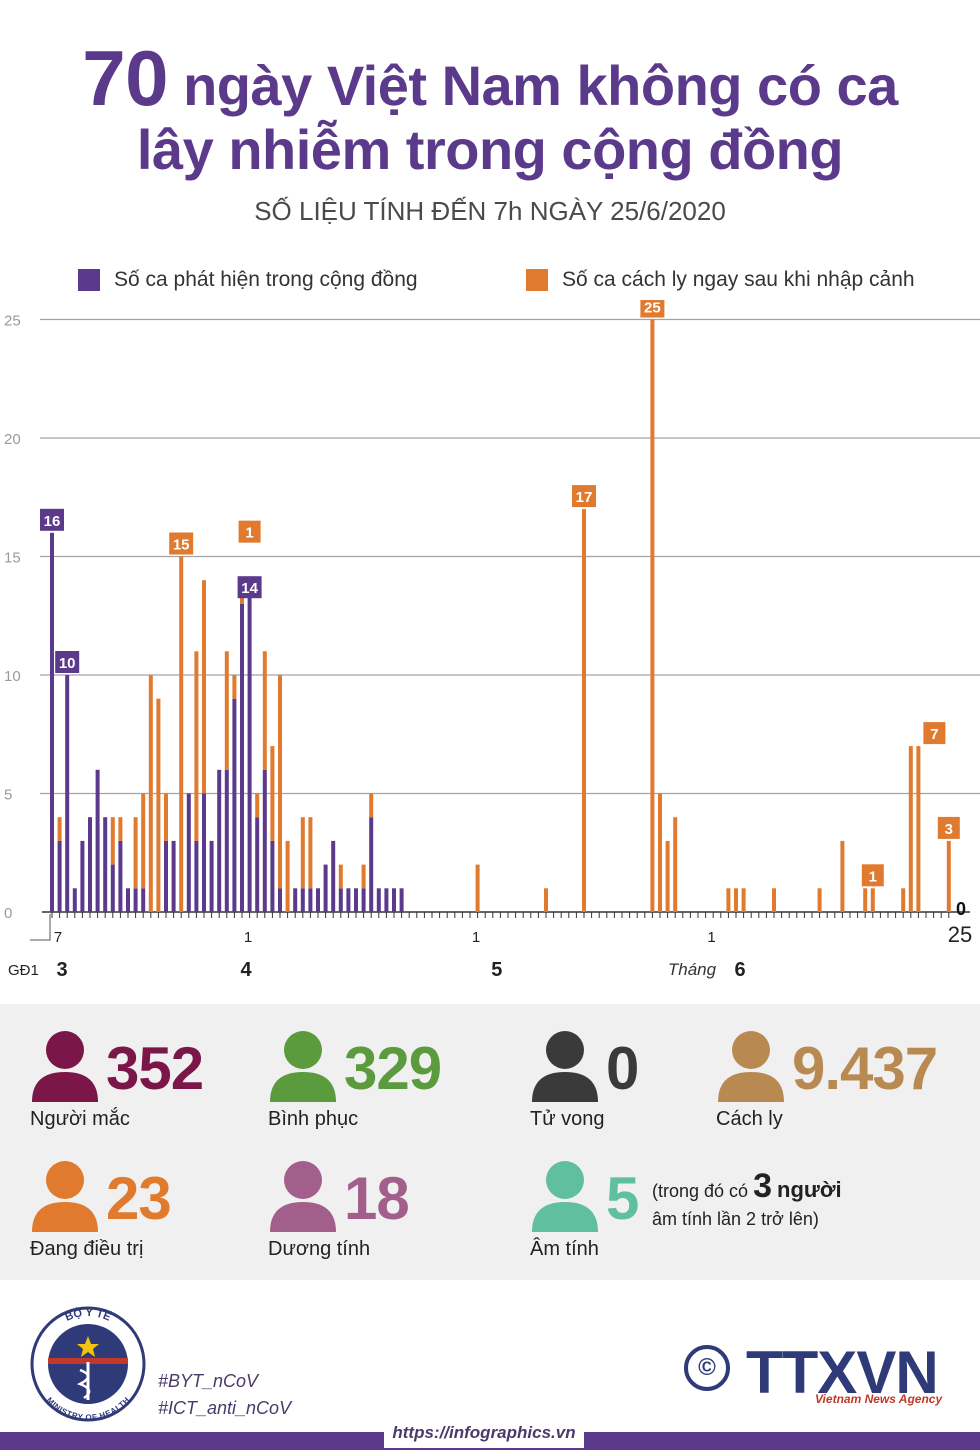 Image resolution: width=980 pixels, height=1450 pixels. I want to click on stat-positive-label: Dương tính, so click(319, 1249).